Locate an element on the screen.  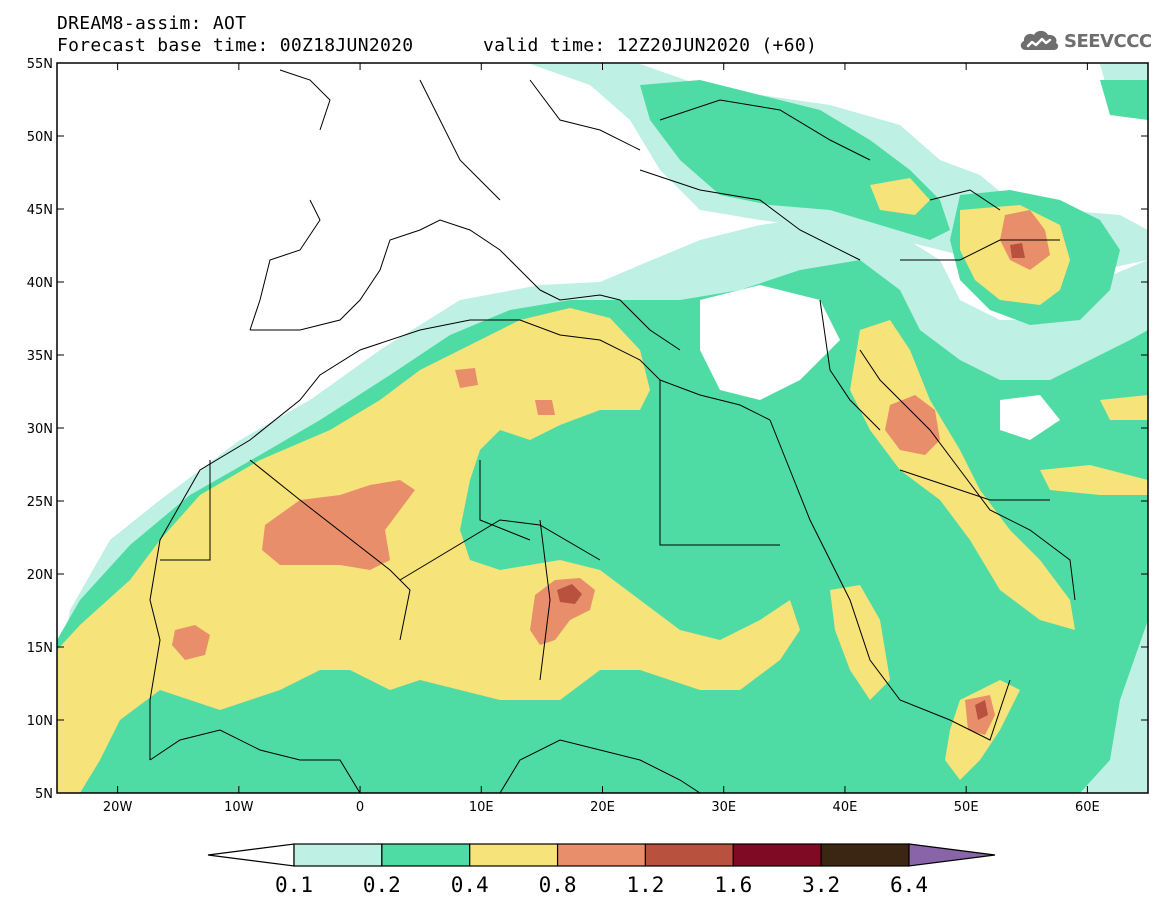
colorbar-low-arrow is located at coordinates (251, 855).